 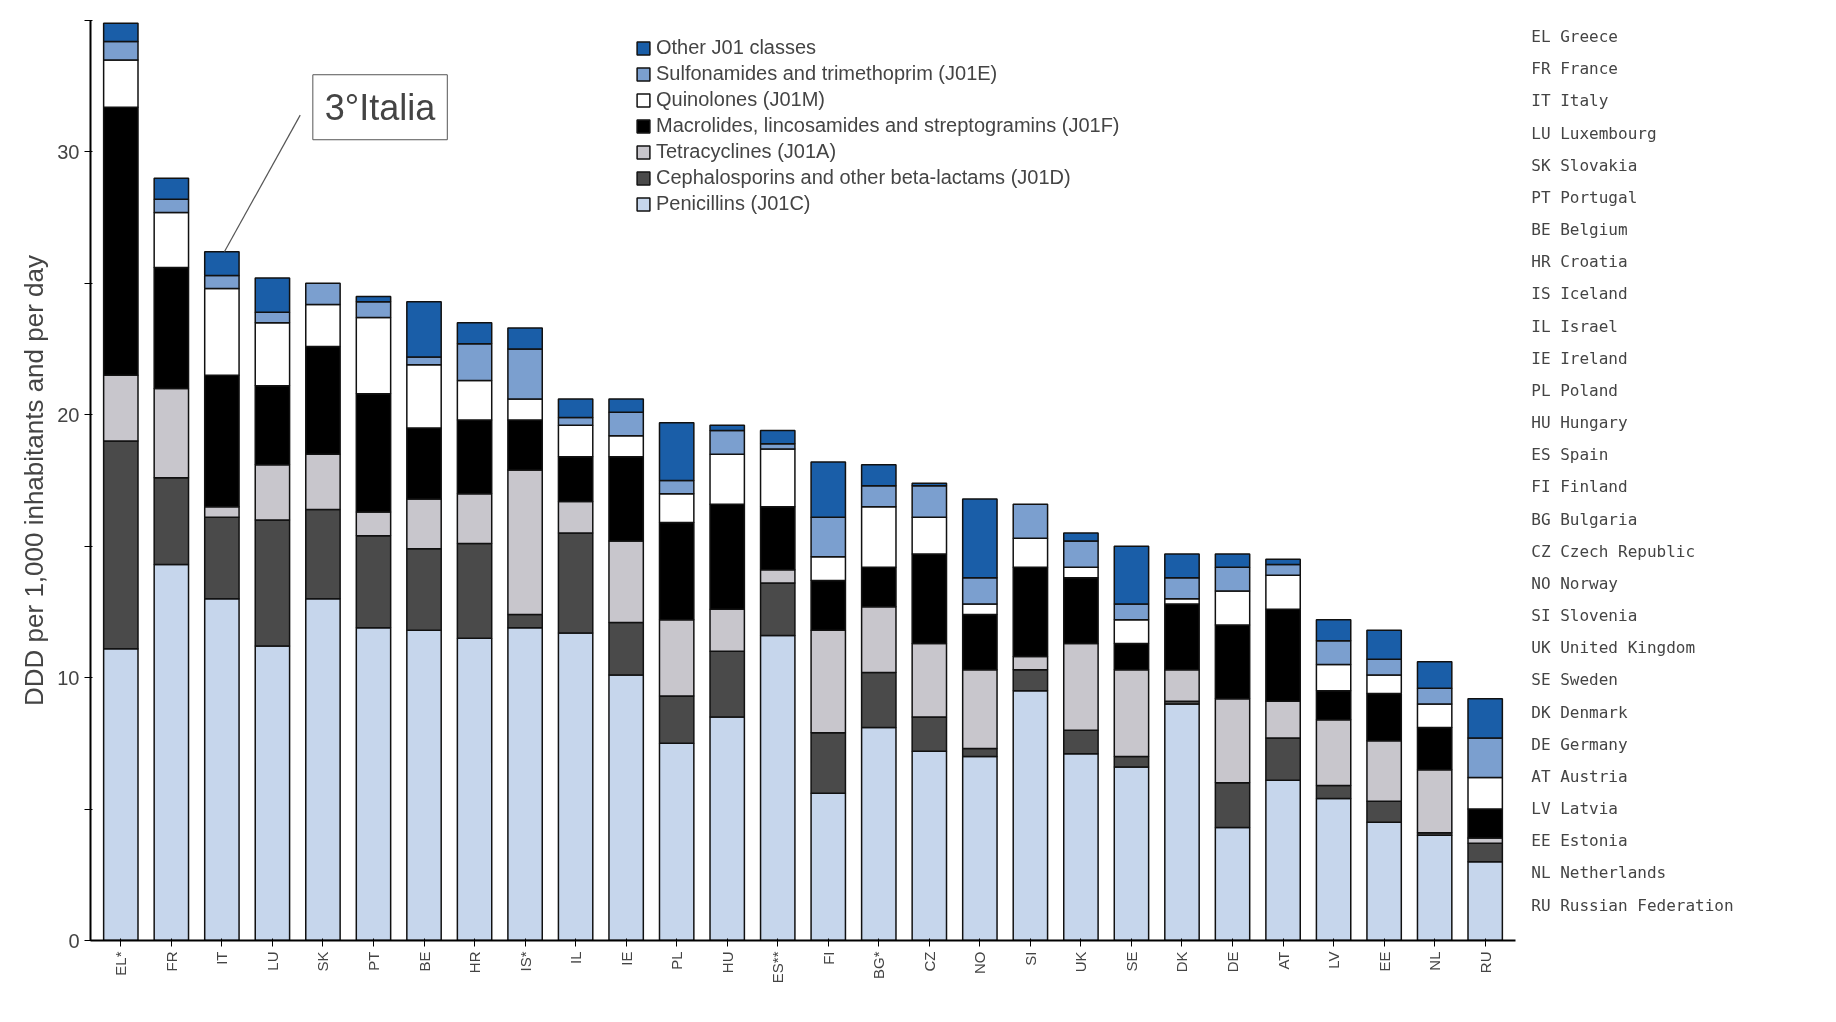 I want to click on text: IL Israel, so click(x=1574, y=326).